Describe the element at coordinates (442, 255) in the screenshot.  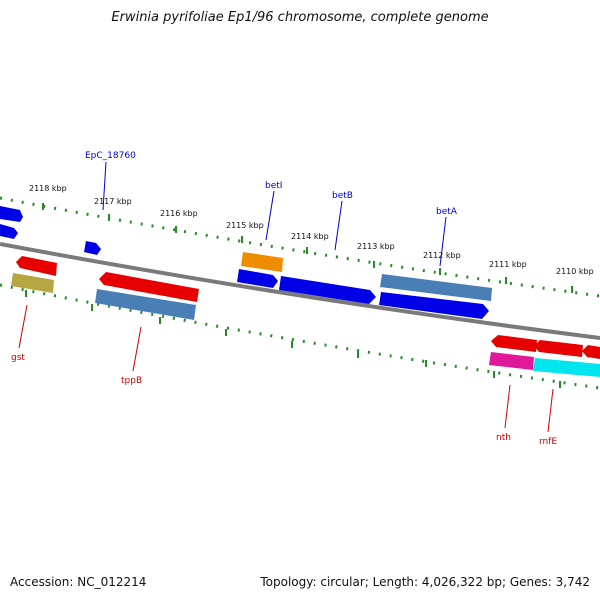
I see `ruler-label: 2112 kbp` at that location.